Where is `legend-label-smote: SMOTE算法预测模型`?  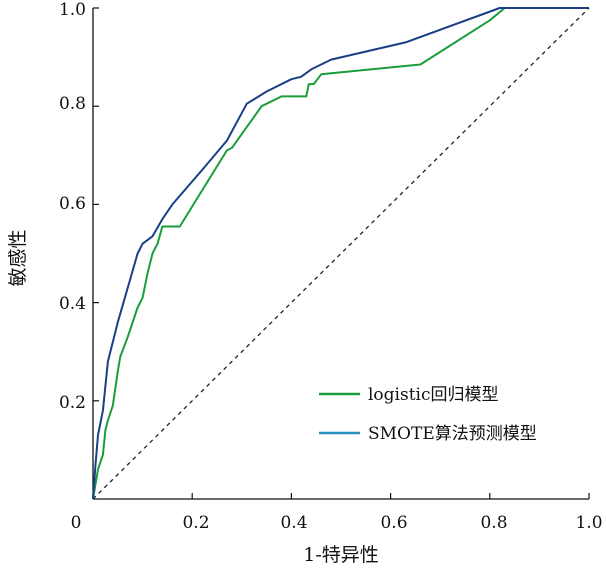 legend-label-smote: SMOTE算法预测模型 is located at coordinates (452, 434).